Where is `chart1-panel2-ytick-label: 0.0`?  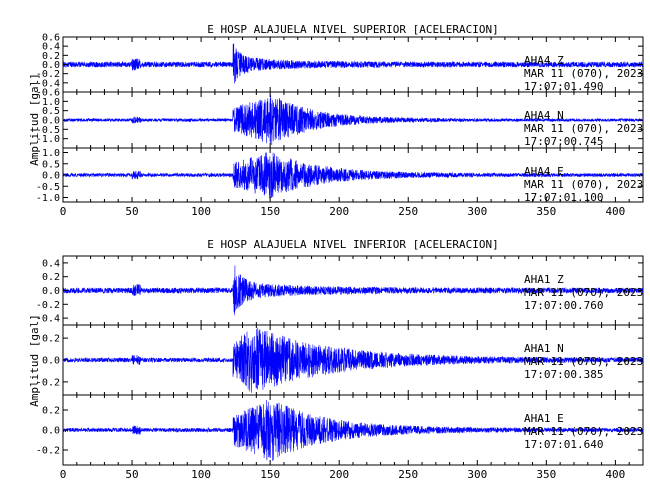 chart1-panel2-ytick-label: 0.0 is located at coordinates (51, 121).